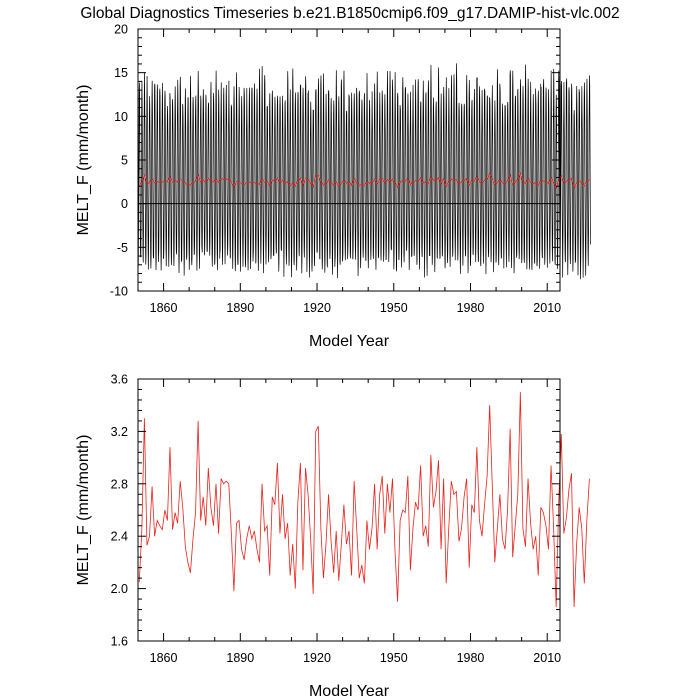  I want to click on annual-mean-path, so click(364, 180).